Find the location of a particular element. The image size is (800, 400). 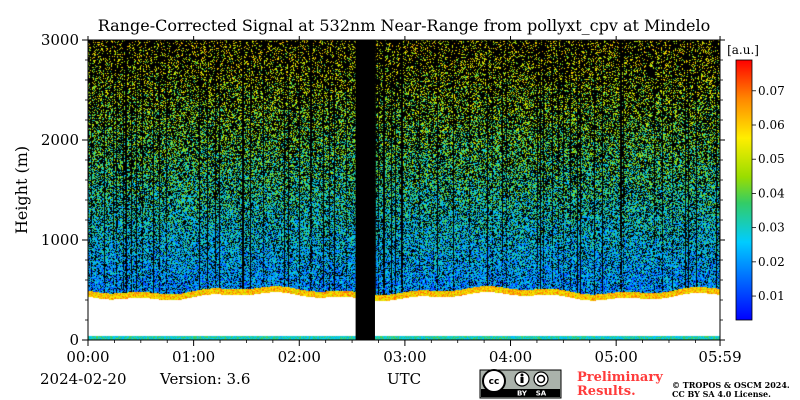

share-alike-icon is located at coordinates (541, 379).